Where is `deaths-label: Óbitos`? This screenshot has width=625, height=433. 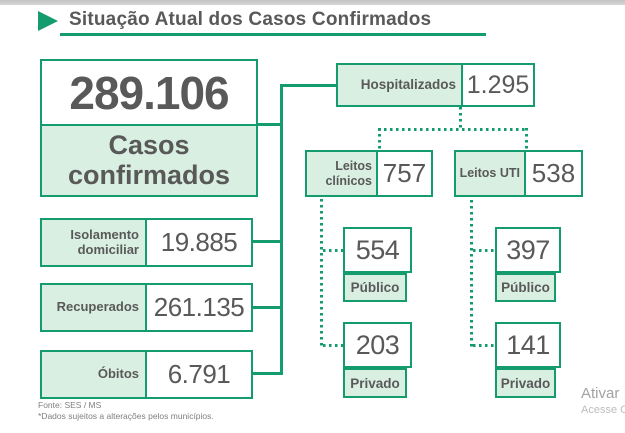
deaths-label: Óbitos is located at coordinates (94, 374).